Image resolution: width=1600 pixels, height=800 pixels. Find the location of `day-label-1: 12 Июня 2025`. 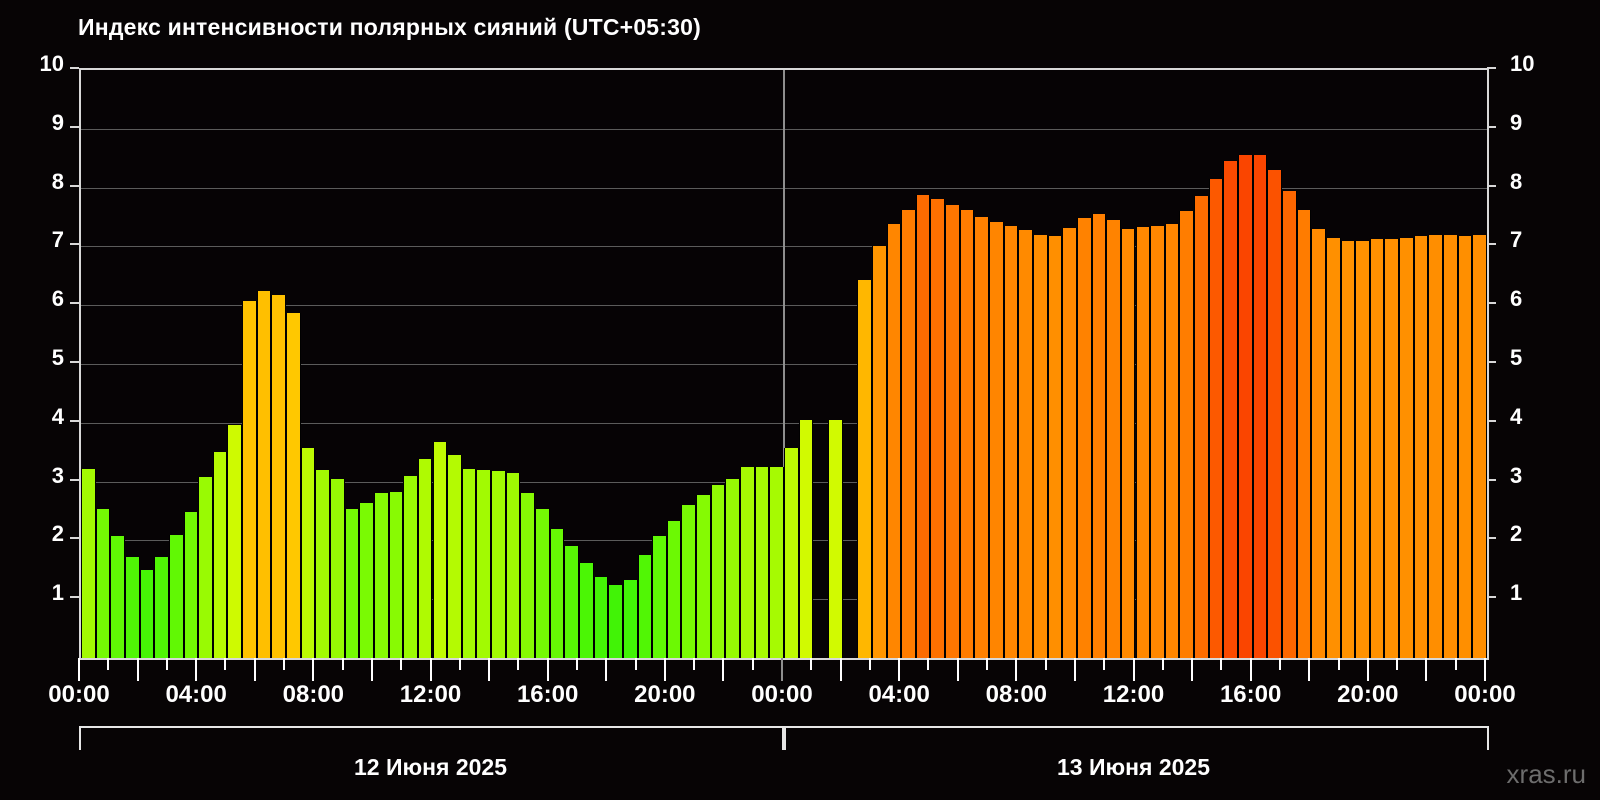

day-label-1: 12 Июня 2025 is located at coordinates (430, 767).